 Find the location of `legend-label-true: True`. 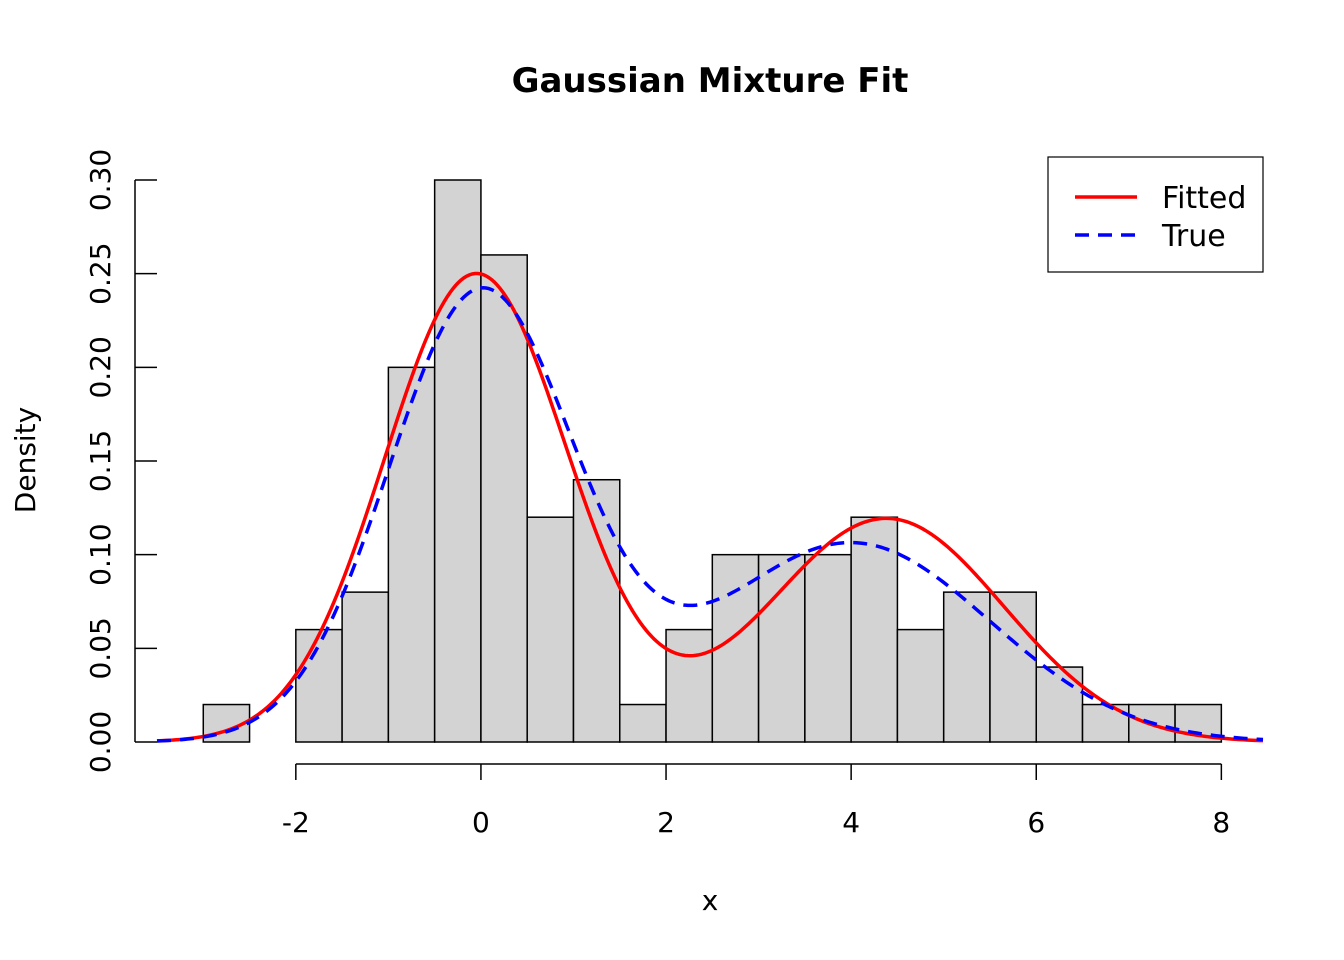

legend-label-true: True is located at coordinates (1193, 236).